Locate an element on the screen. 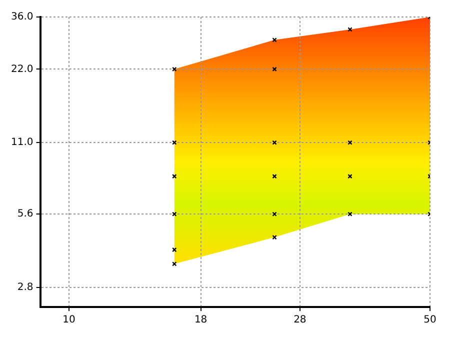  y-tick-label: 11.0 is located at coordinates (22, 142).